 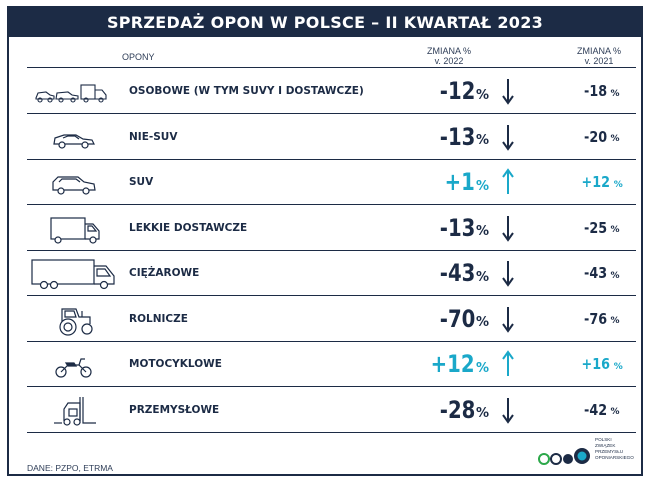 What do you see at coordinates (614, 457) in the screenshot?
I see `logo-line4: OPONIARSKIEGO` at bounding box center [614, 457].